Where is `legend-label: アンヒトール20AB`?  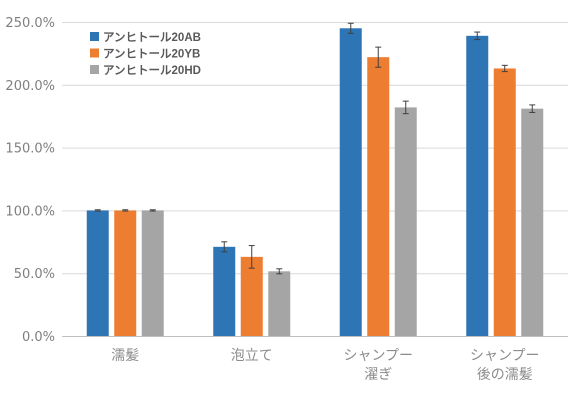
legend-label: アンヒトール20AB is located at coordinates (152, 37).